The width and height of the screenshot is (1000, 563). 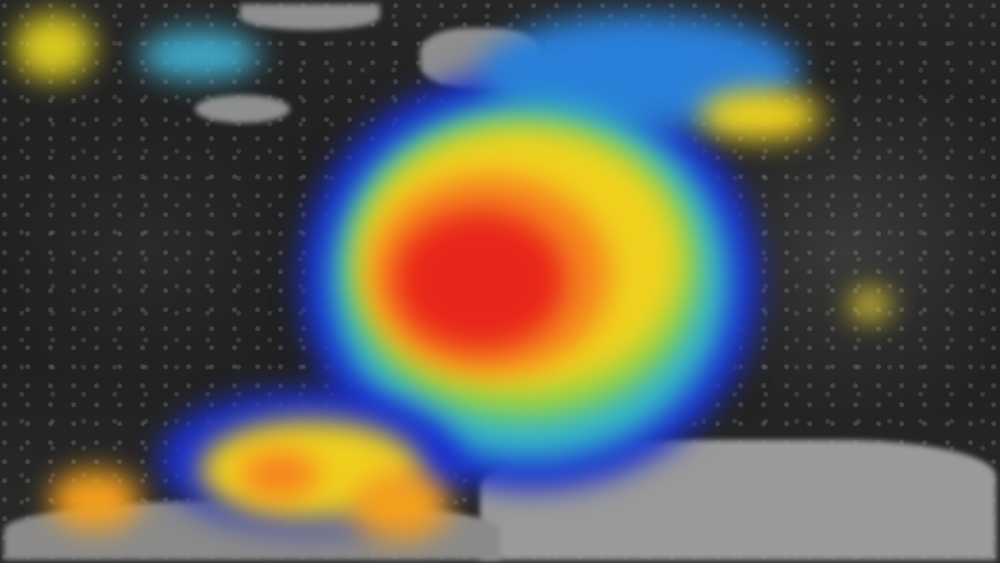 I want to click on landmass-jamaica, so click(x=242, y=109).